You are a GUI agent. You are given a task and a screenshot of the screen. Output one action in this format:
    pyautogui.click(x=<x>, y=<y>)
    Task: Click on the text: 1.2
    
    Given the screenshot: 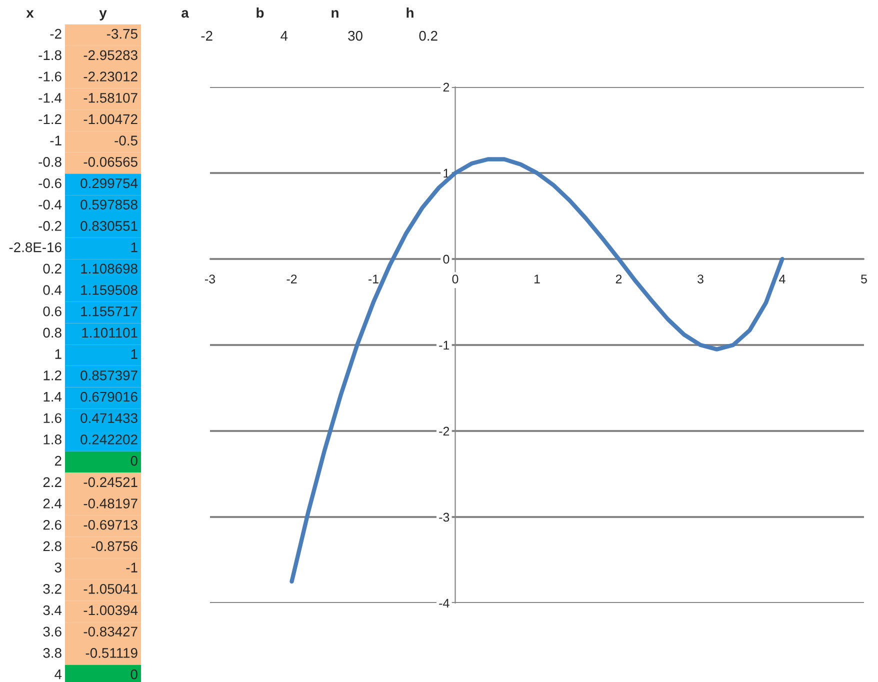 What is the action you would take?
    pyautogui.click(x=53, y=375)
    